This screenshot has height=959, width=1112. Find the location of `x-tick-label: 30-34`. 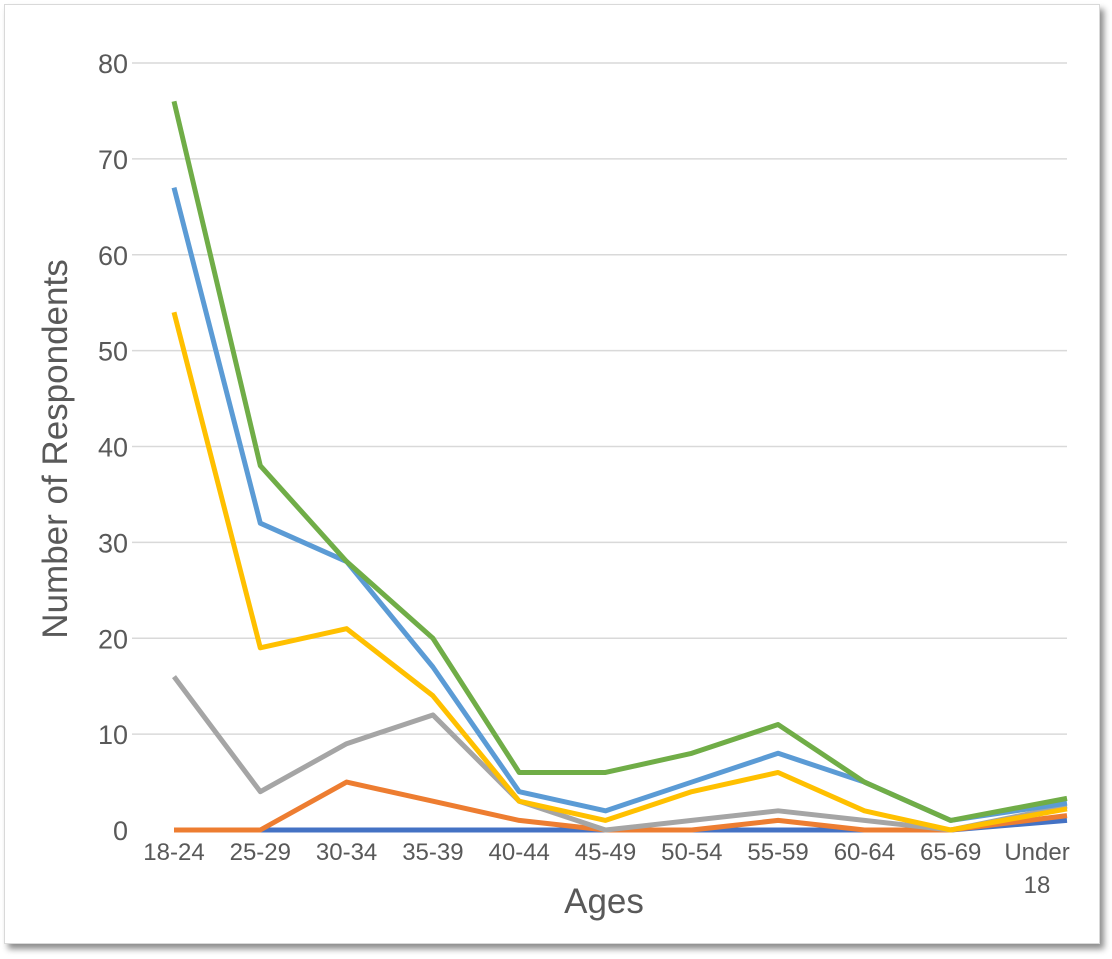

x-tick-label: 30-34 is located at coordinates (346, 852).